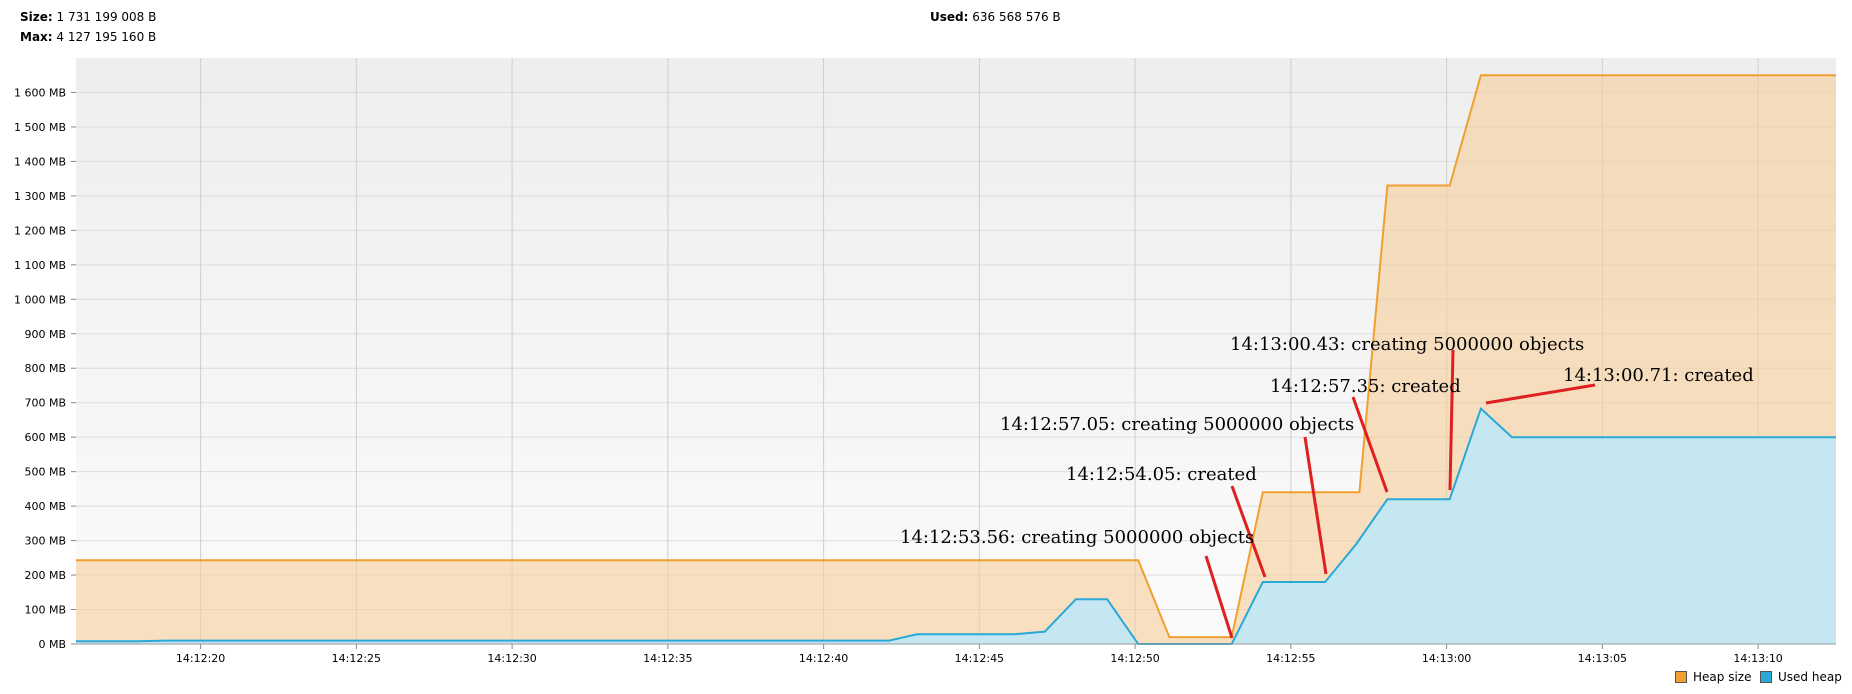 The width and height of the screenshot is (1852, 694). I want to click on annotation-label: 14:13:00.43: creating 5000000 objects, so click(1407, 344).